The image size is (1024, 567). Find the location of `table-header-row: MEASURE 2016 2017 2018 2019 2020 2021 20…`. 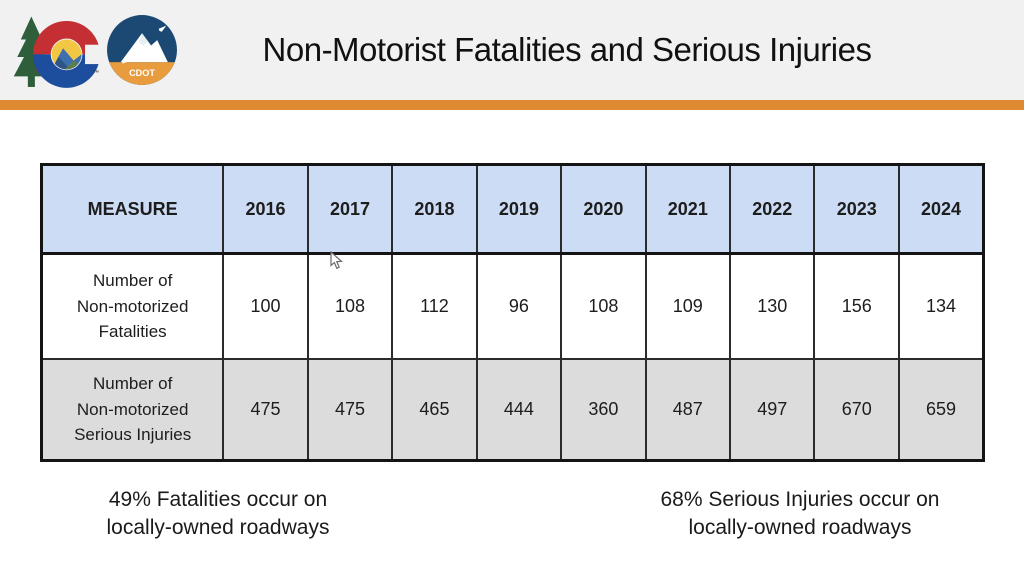

table-header-row: MEASURE 2016 2017 2018 2019 2020 2021 20… is located at coordinates (512, 209).